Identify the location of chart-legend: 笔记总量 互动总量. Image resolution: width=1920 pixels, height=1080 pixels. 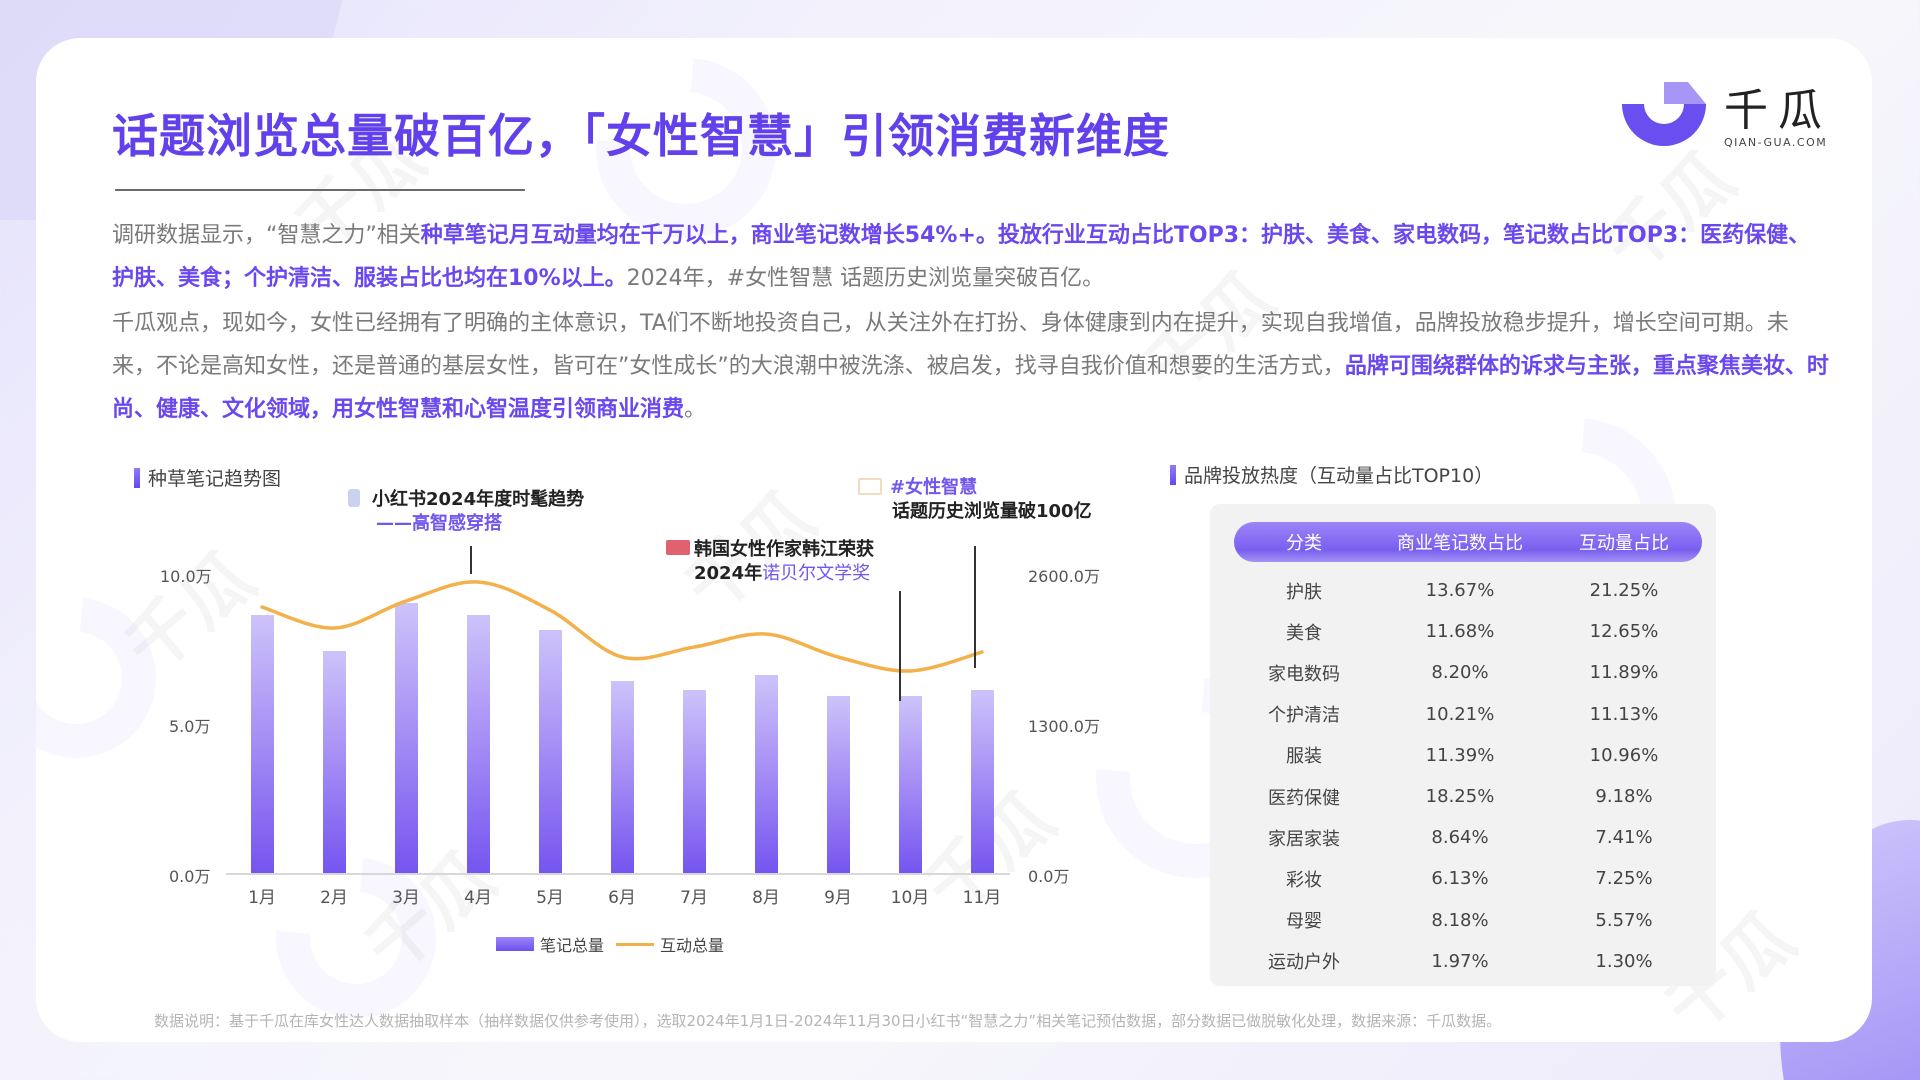
(610, 944).